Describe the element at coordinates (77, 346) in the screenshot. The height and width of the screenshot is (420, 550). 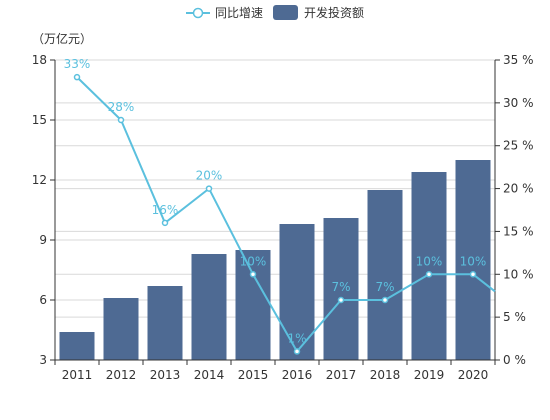
I see `bar-2011` at that location.